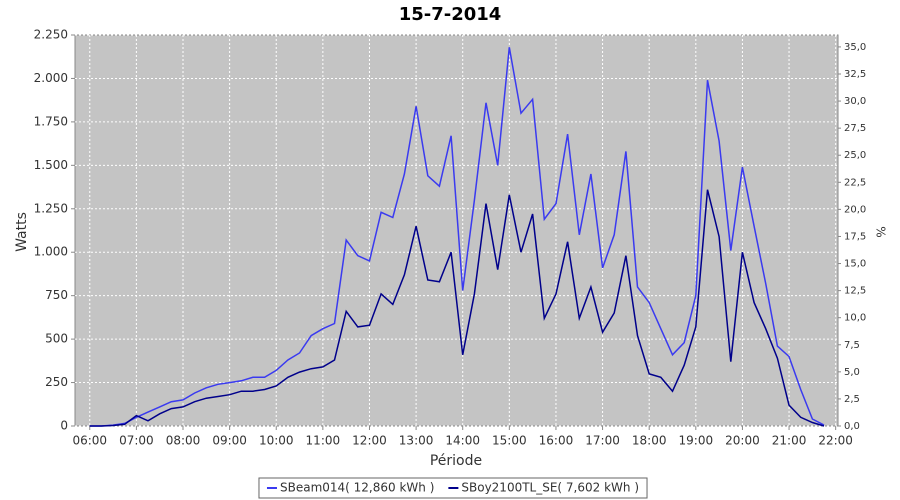 The image size is (900, 500). Describe the element at coordinates (229, 441) in the screenshot. I see `x-tick-label: 09:00` at that location.